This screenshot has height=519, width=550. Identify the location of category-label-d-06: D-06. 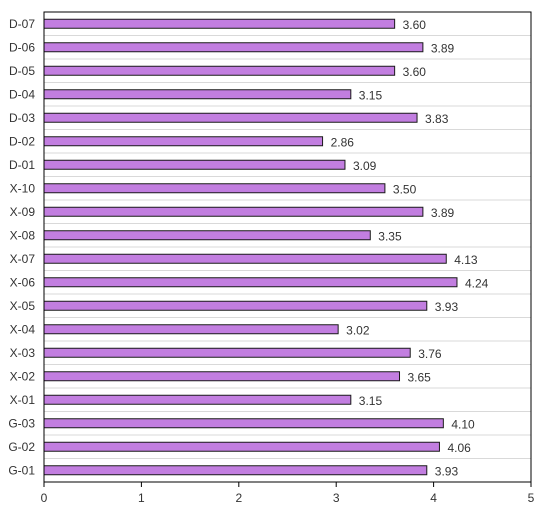
(22, 47).